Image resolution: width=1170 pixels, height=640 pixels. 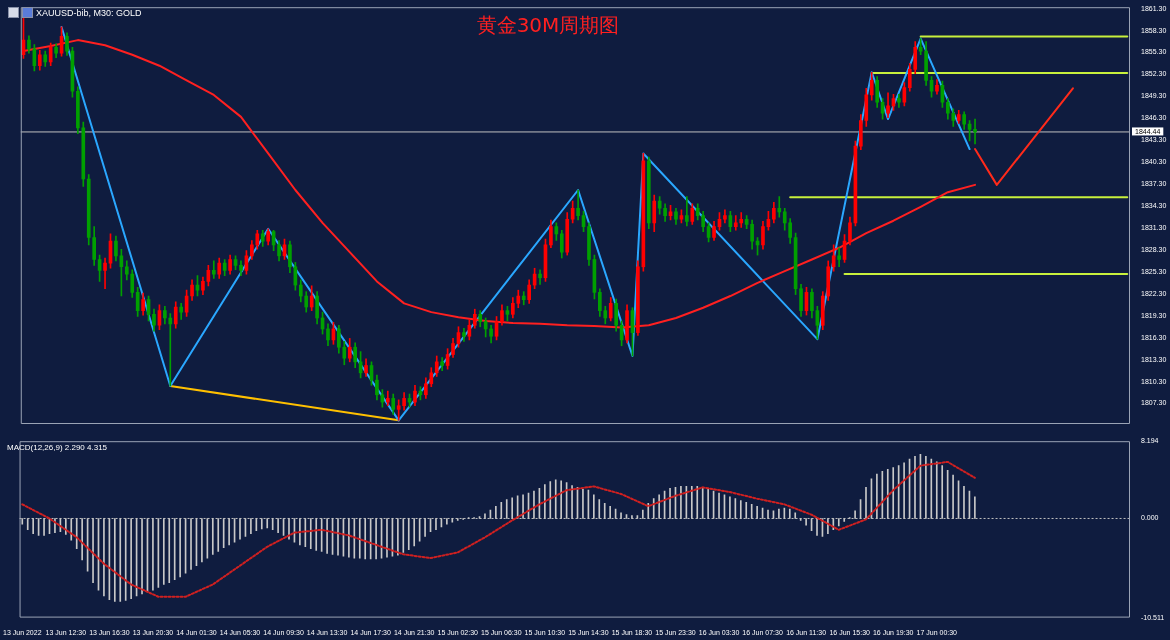 I want to click on chart-title: 黄金30M周期图, so click(x=548, y=25).